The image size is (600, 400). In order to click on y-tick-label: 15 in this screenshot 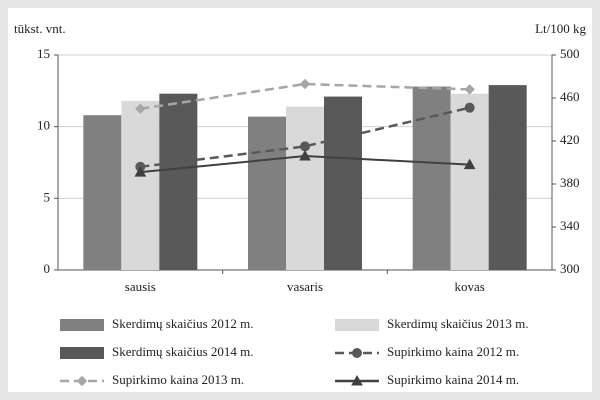, I will do `click(43, 53)`.